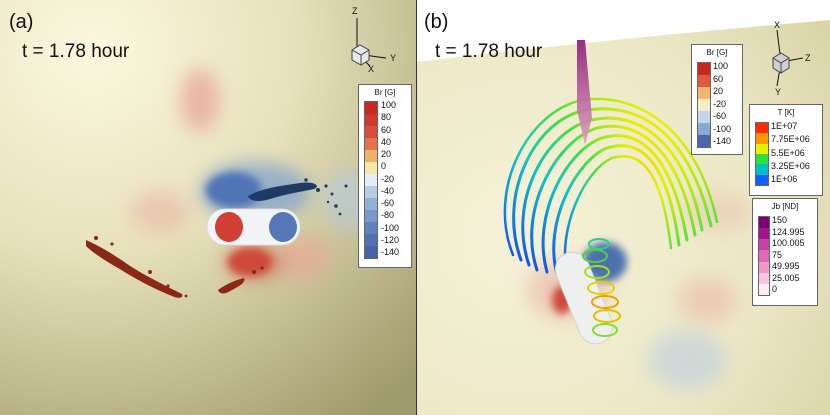 This screenshot has width=830, height=415. I want to click on panel-b-br-ticks: 100 60 20 -20 -60 -100 -140, so click(727, 104).